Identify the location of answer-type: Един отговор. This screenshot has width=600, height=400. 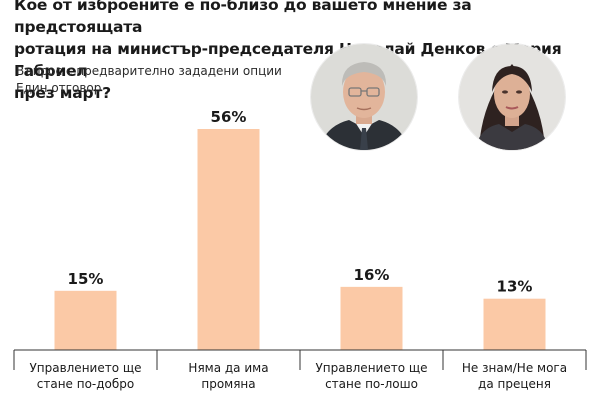
(59, 88).